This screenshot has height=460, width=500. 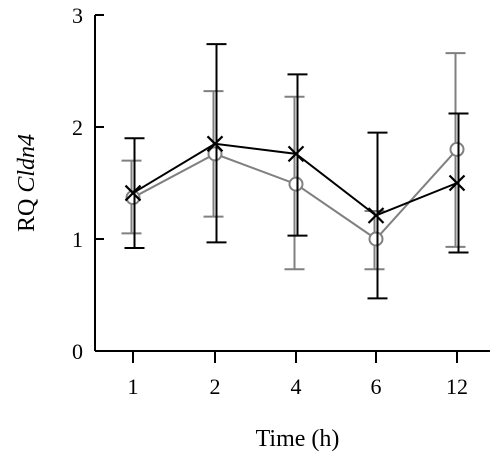 What do you see at coordinates (77, 15) in the screenshot?
I see `y-tick-label: 3` at bounding box center [77, 15].